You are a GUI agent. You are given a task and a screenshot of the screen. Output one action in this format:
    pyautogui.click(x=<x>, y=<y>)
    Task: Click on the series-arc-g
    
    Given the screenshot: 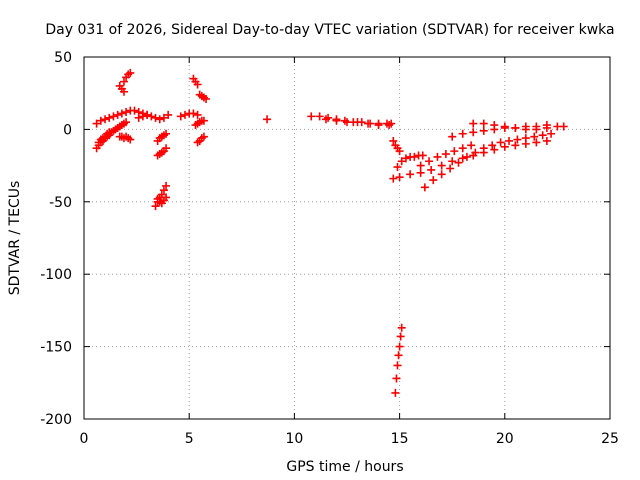 What is the action you would take?
    pyautogui.click(x=153, y=117)
    